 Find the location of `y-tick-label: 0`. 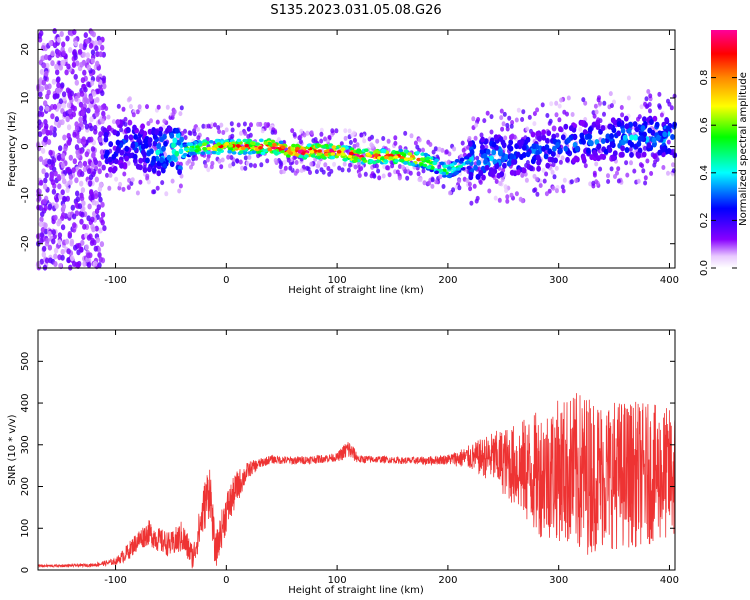

y-tick-label: 0 is located at coordinates (25, 570).